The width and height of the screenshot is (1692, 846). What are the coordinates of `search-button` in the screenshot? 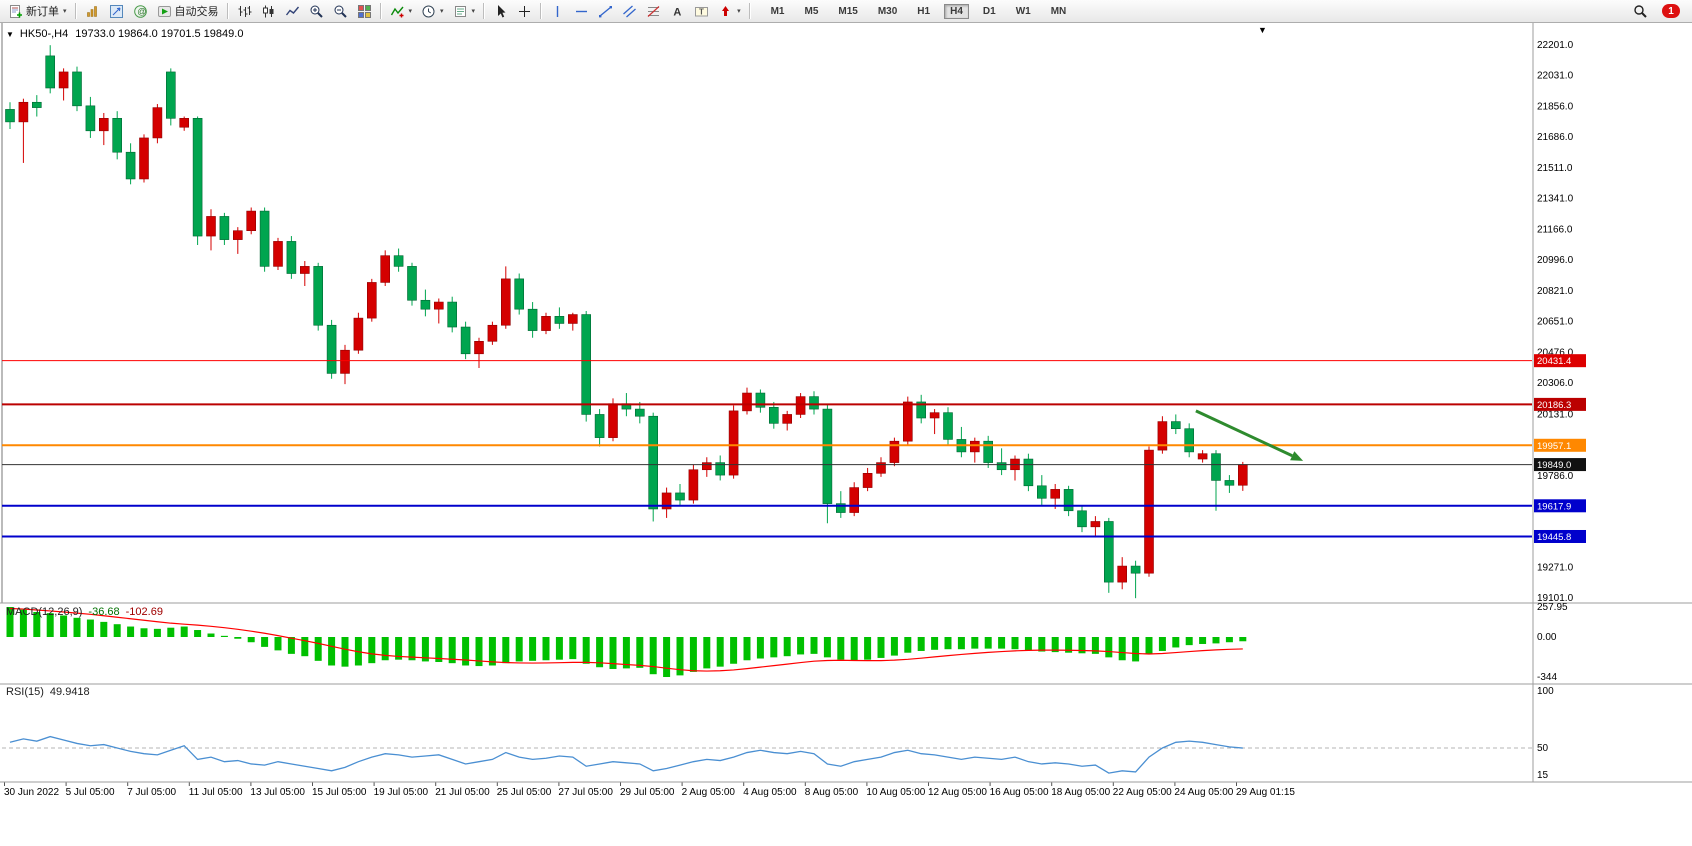 It's located at (1640, 11).